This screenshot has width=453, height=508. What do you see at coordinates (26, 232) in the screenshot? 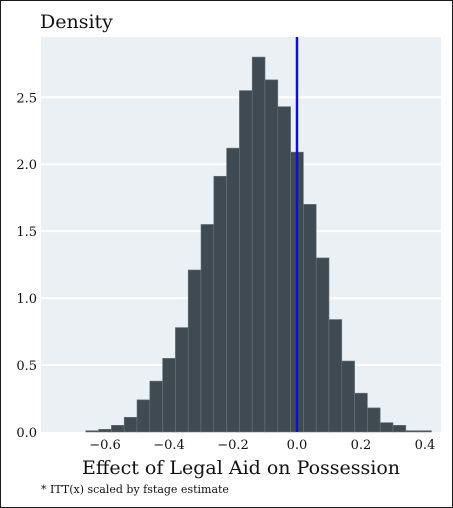
I see `y-tick-label: 1.5` at bounding box center [26, 232].